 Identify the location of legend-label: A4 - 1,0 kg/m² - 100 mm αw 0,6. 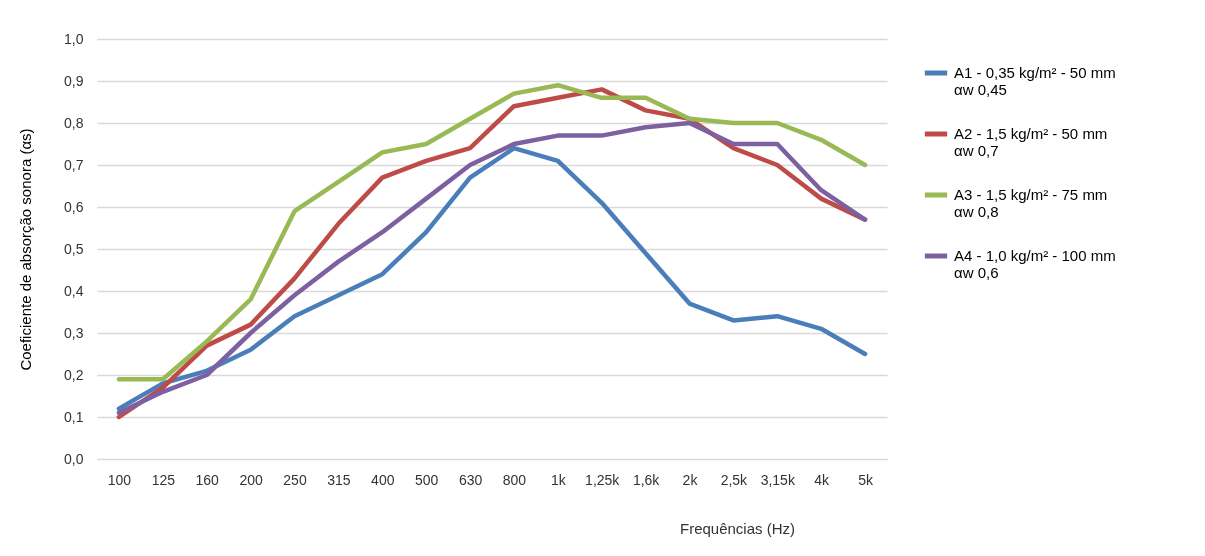
(1035, 264).